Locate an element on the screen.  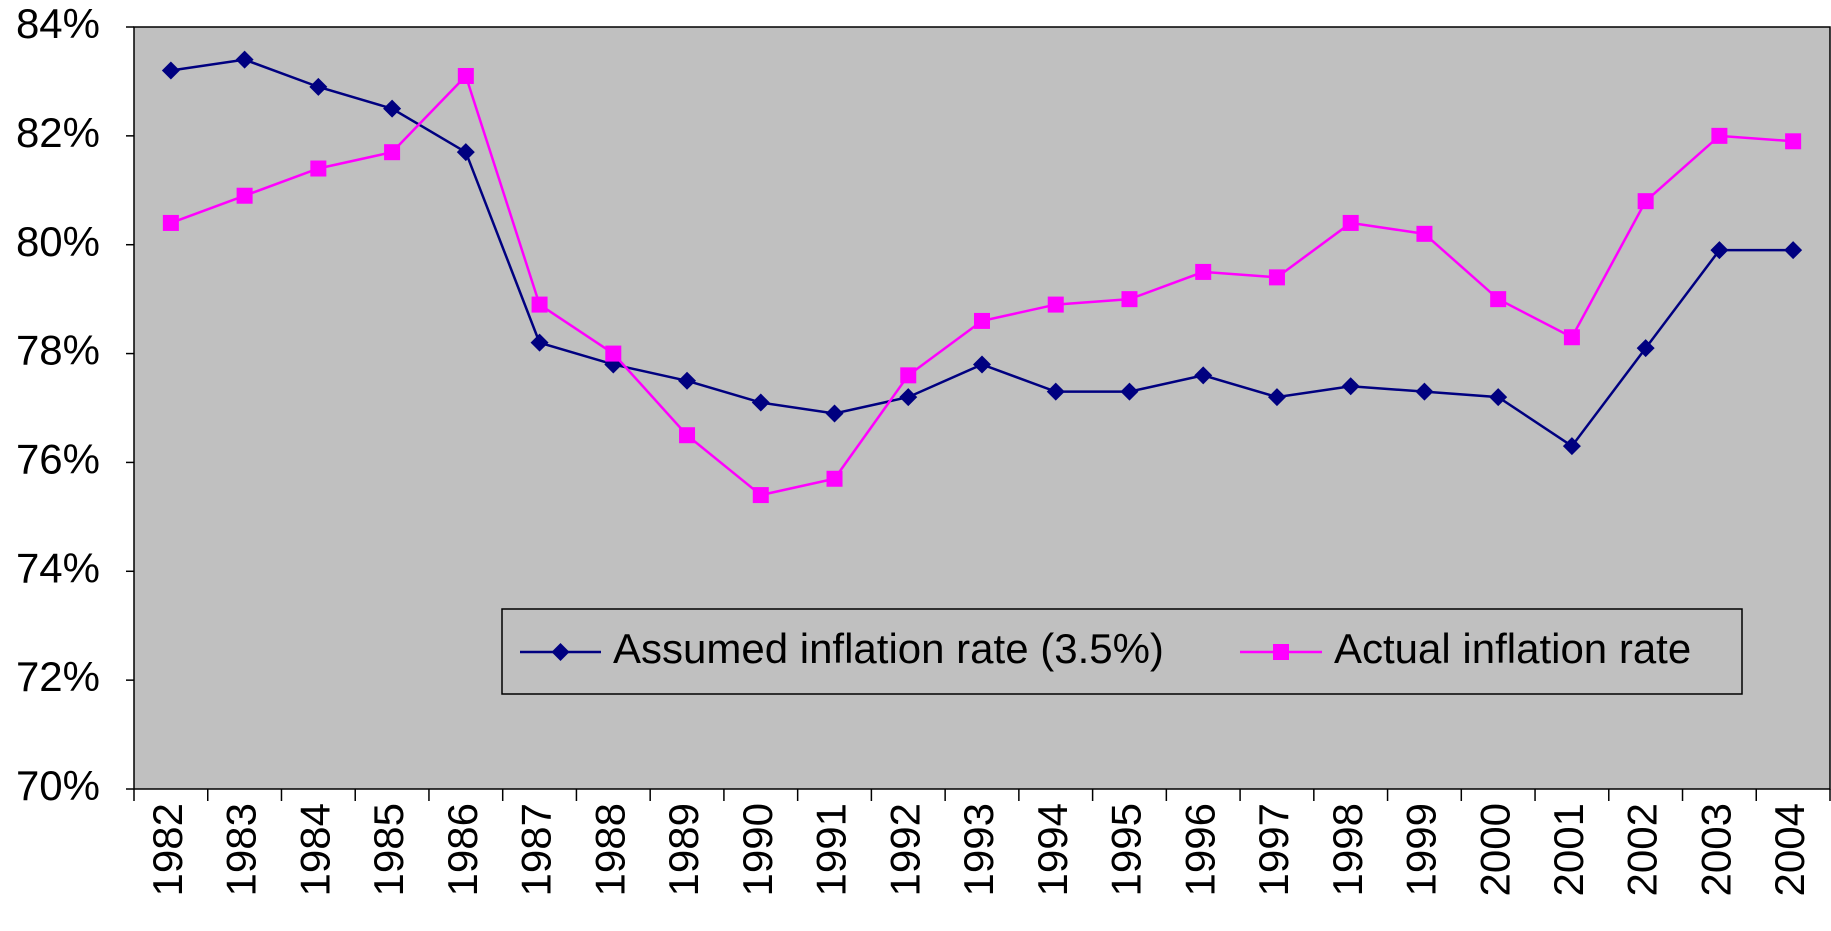
y-tick-label: 84% is located at coordinates (58, 23).